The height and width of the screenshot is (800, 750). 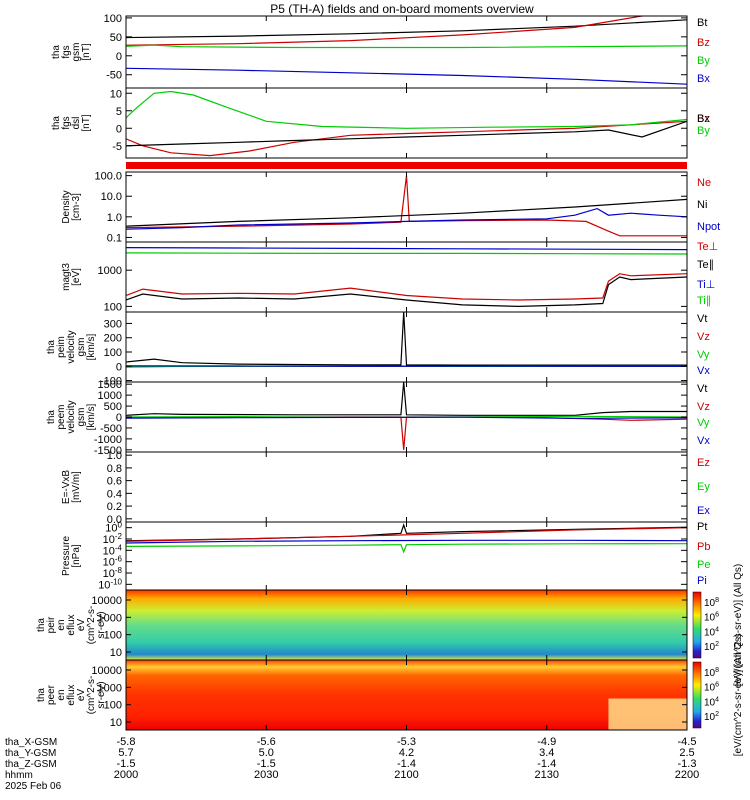 What do you see at coordinates (106, 601) in the screenshot?
I see `ytick-label: 10000` at bounding box center [106, 601].